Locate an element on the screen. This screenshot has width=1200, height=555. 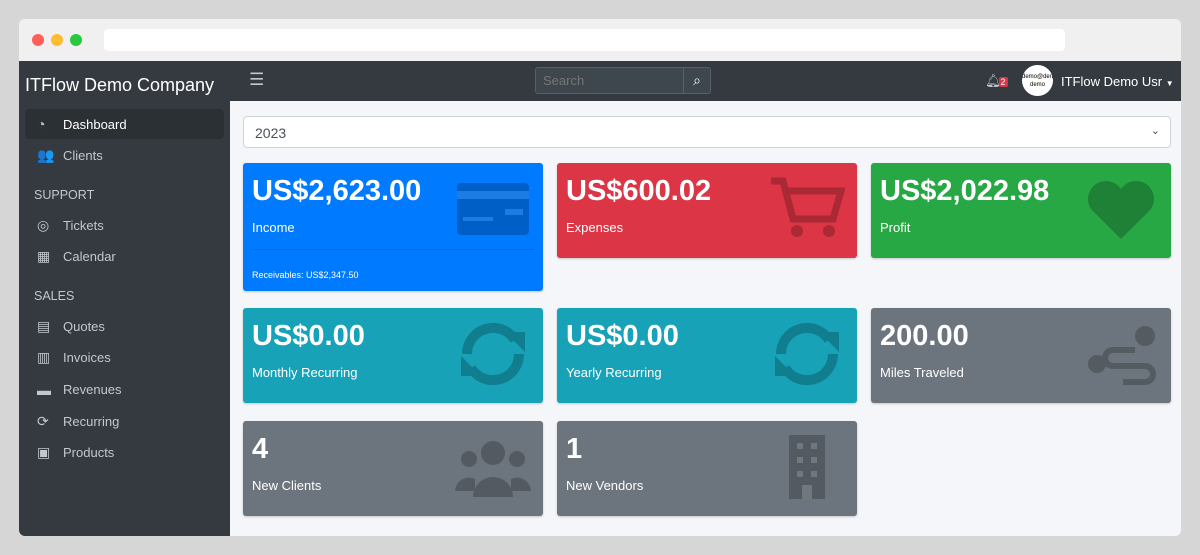
calendar-icon: ▦ is located at coordinates (44, 256).